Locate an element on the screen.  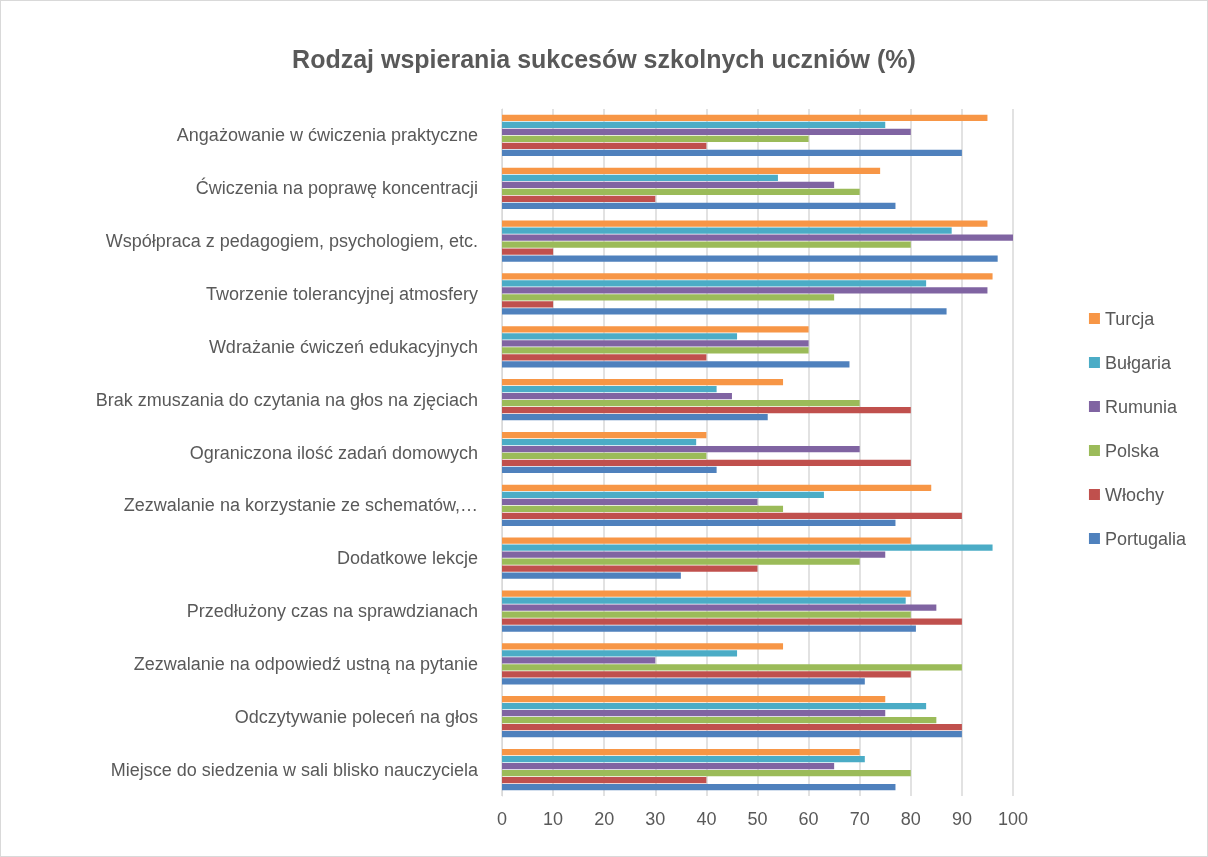
legend-label: Polska is located at coordinates (1132, 450).